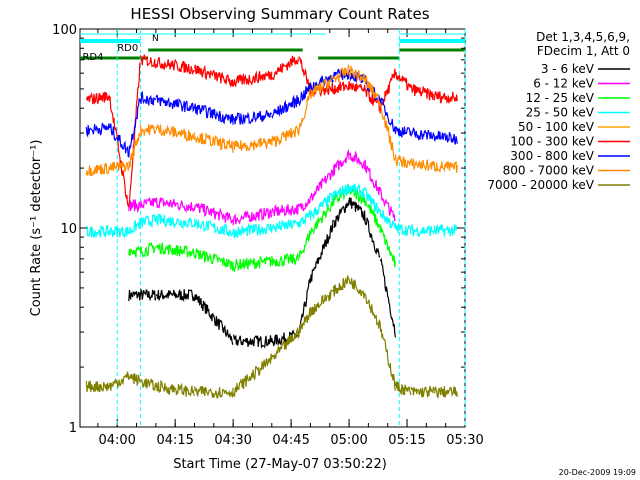 The height and width of the screenshot is (480, 640). Describe the element at coordinates (549, 171) in the screenshot. I see `legend-label: 800 - 7000 keV` at that location.